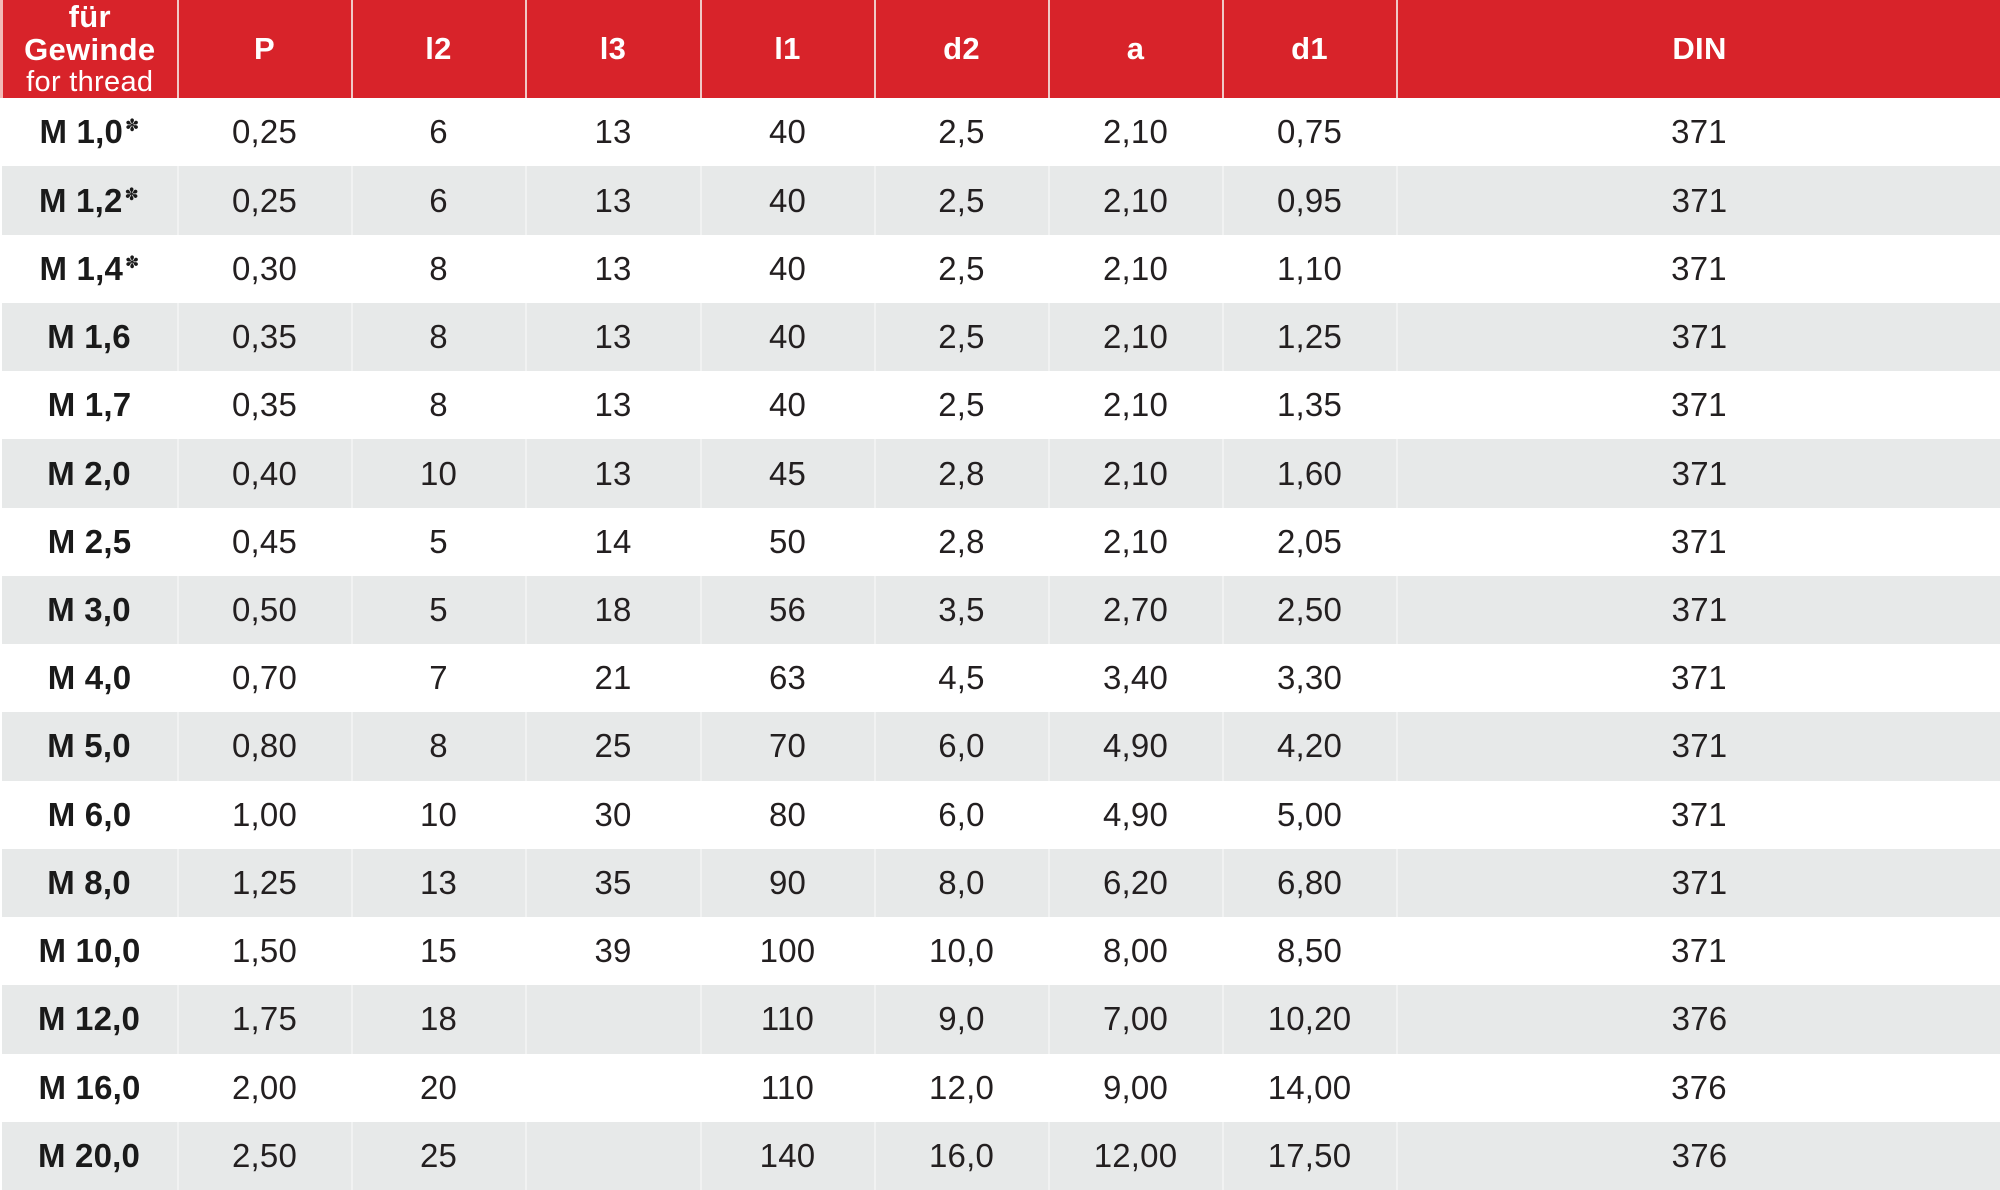 The width and height of the screenshot is (2000, 1190). Describe the element at coordinates (265, 49) in the screenshot. I see `column-header-p: P` at that location.